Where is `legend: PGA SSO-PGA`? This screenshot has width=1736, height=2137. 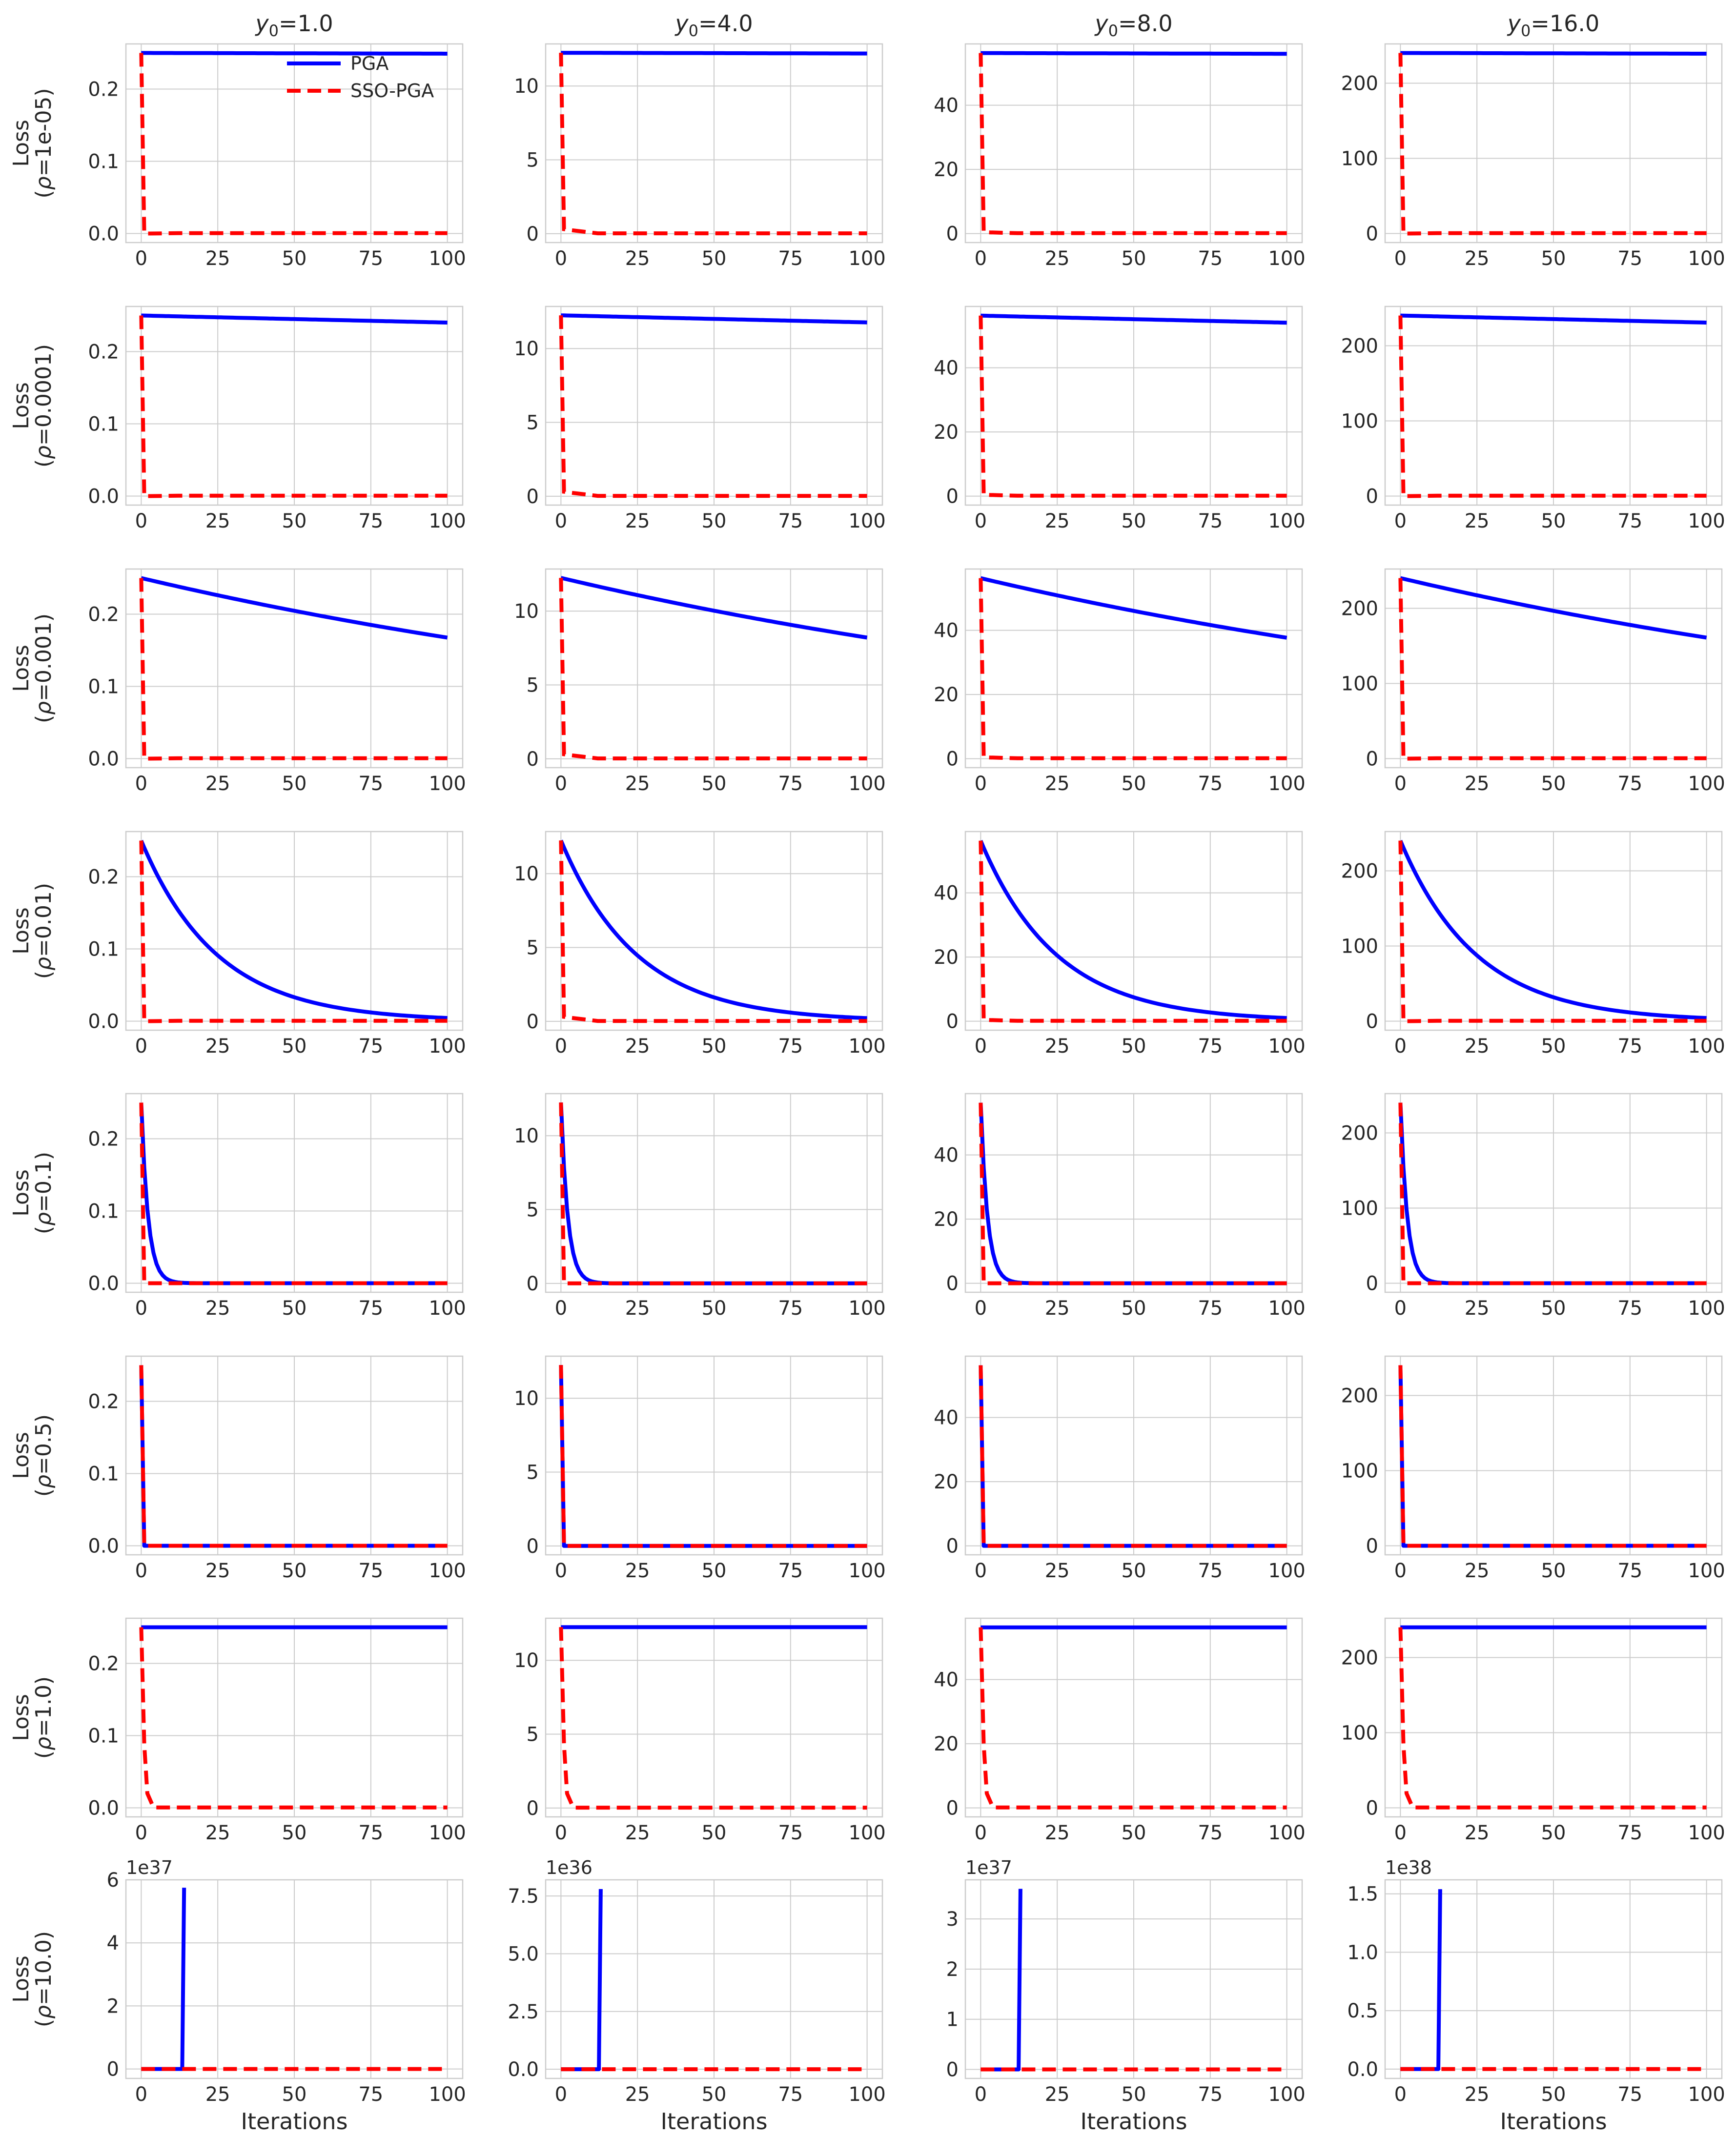 legend: PGA SSO-PGA is located at coordinates (360, 77).